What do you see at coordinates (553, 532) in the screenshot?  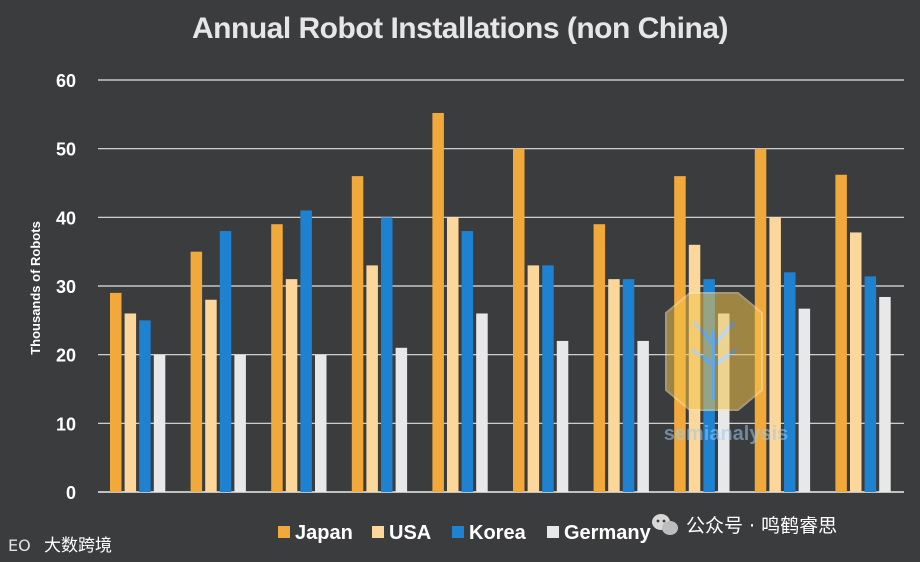 I see `legend-swatch-germany` at bounding box center [553, 532].